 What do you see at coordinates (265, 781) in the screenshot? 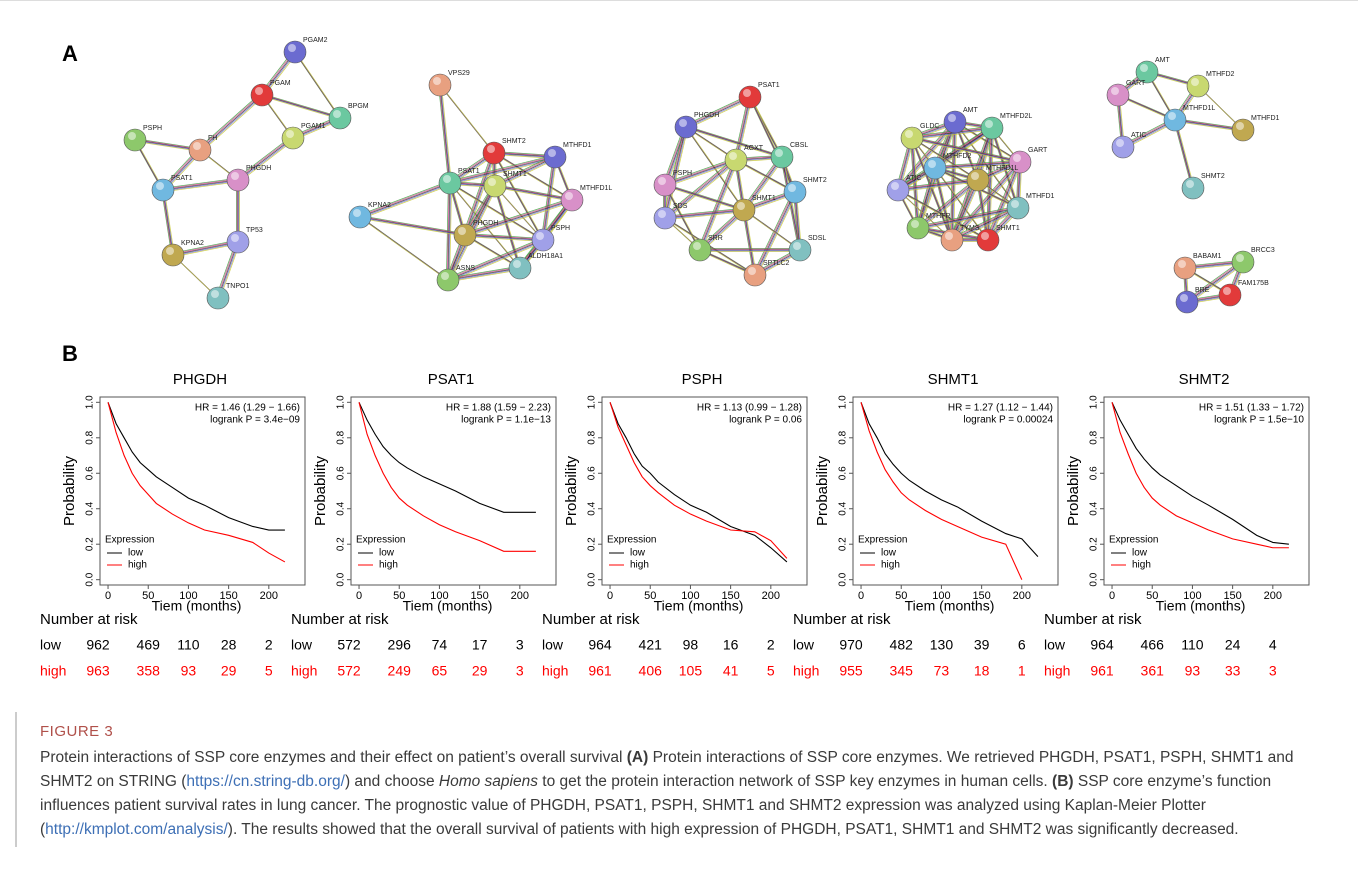
I see `caption-segment: https://cn.string-db.org/` at bounding box center [265, 781].